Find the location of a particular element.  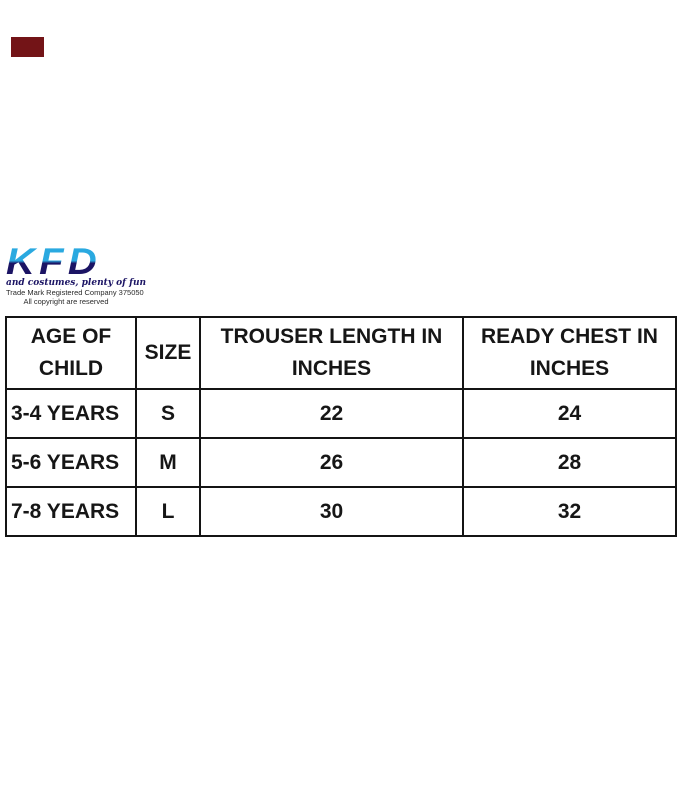

brand-tagline: and costumes, plenty of fun is located at coordinates (76, 283).